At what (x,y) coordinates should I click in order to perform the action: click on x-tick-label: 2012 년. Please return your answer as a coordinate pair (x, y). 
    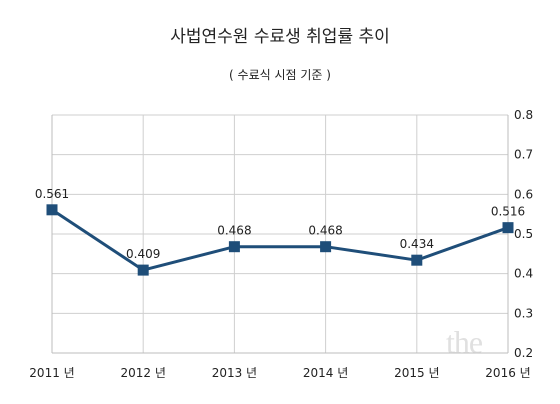
    Looking at the image, I should click on (142, 373).